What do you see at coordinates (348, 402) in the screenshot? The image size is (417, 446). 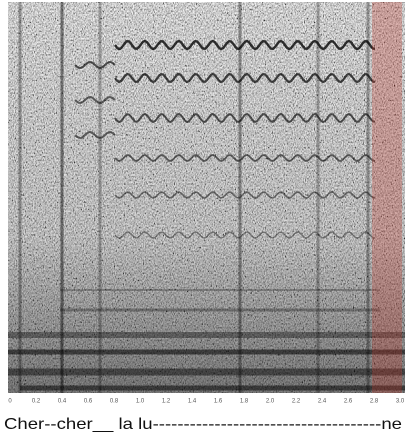 I see `time-tick-label: 2.6` at bounding box center [348, 402].